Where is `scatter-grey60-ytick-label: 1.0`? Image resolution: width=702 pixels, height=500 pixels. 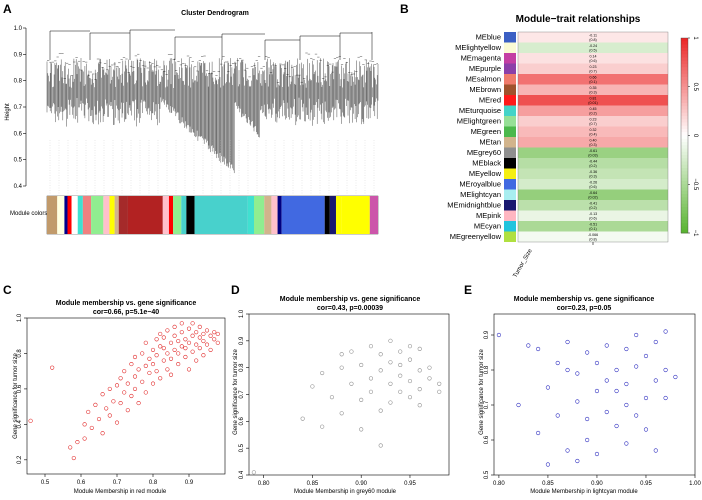
scatter-grey60-ytick-label: 1.0 is located at coordinates (242, 313).